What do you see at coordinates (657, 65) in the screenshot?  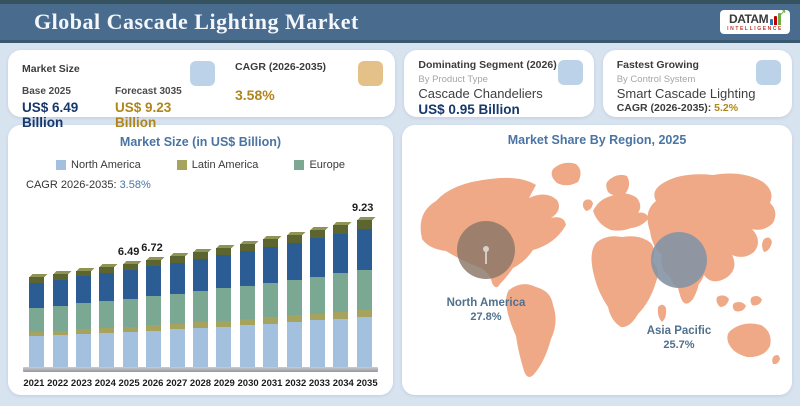 I see `fastest-label: Fastest Growing` at bounding box center [657, 65].